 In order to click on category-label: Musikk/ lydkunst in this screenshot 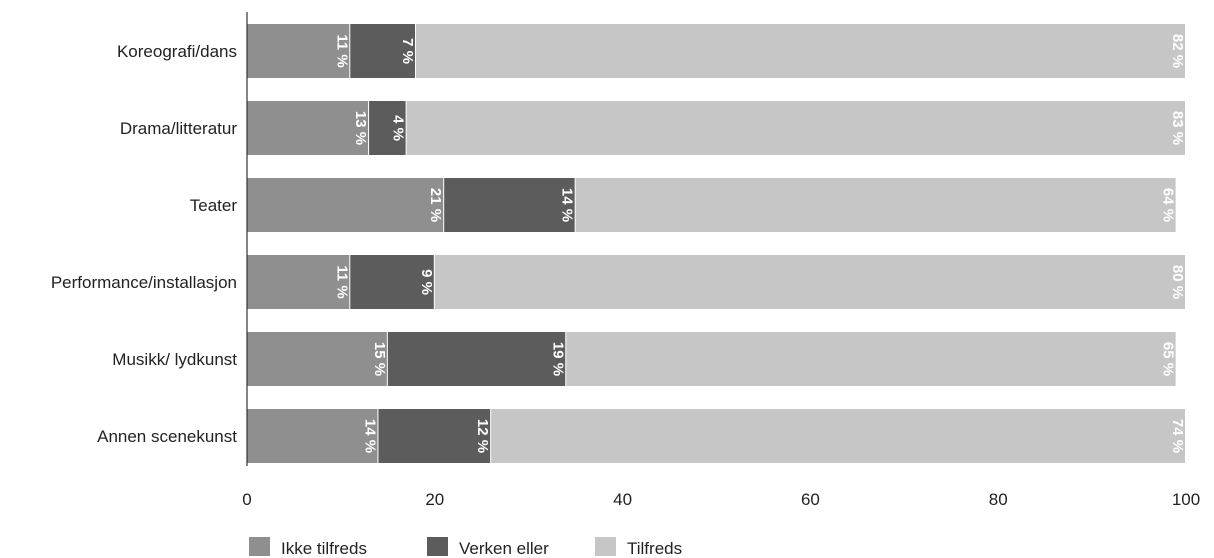, I will do `click(174, 359)`.